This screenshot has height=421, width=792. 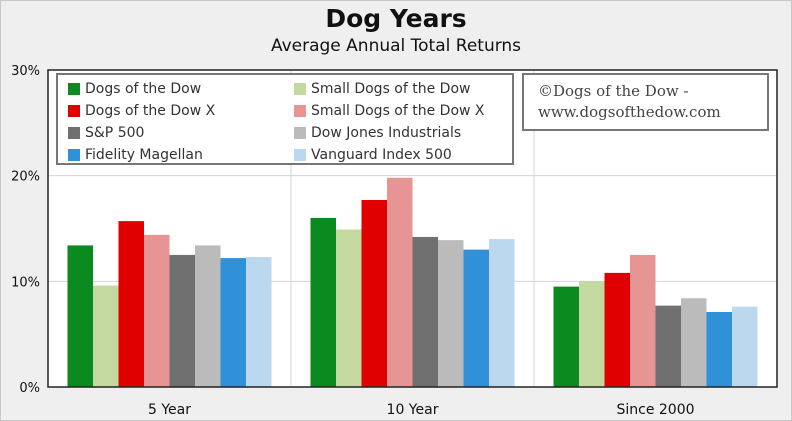 What do you see at coordinates (150, 111) in the screenshot?
I see `legend-label: Dogs of the Dow X` at bounding box center [150, 111].